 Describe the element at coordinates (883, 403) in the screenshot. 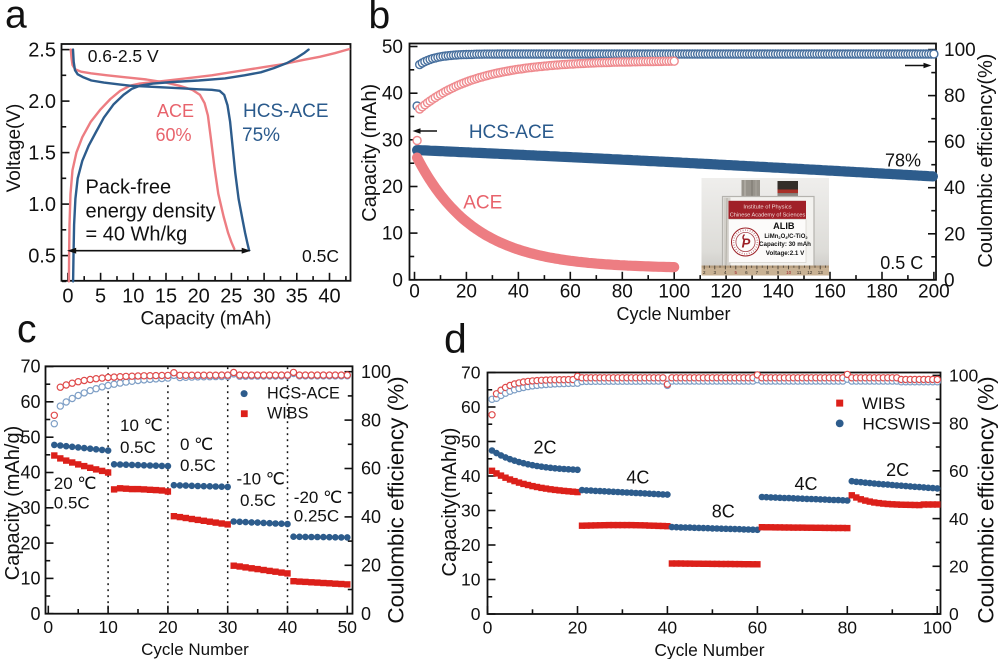

I see `svg-text: WIBS` at that location.